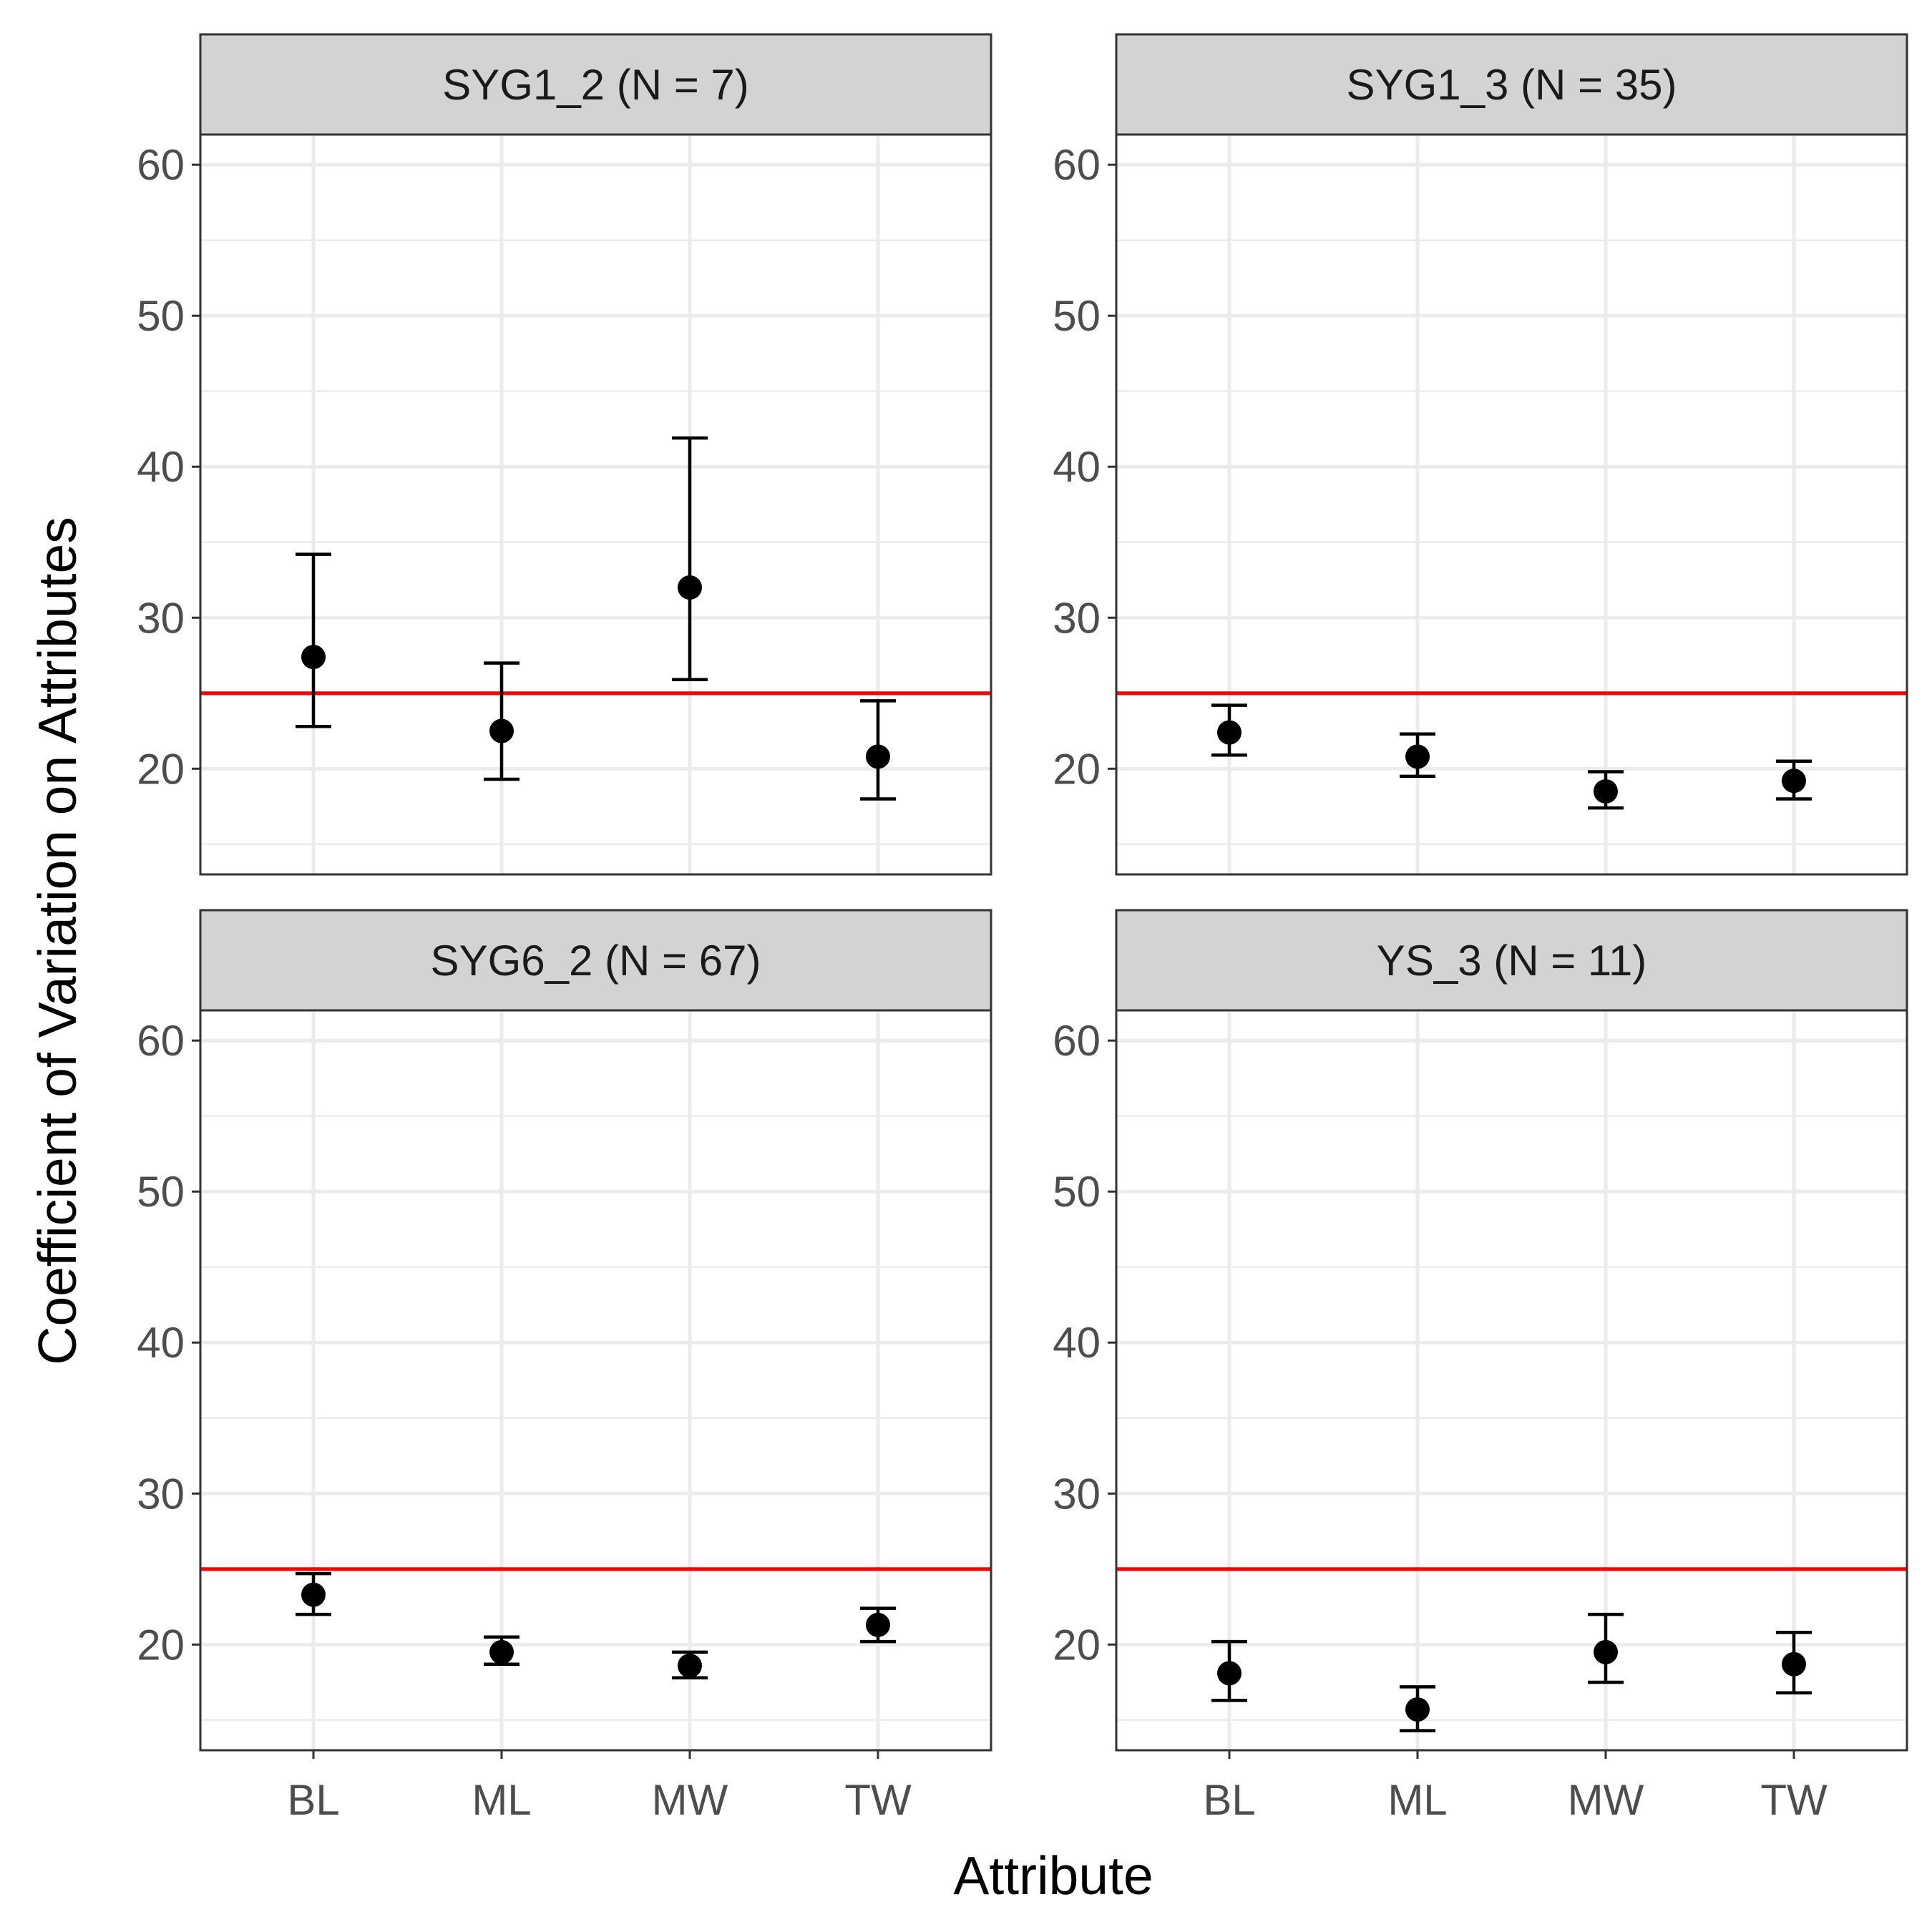  I want to click on panel-title: SYG1_2 (N = 7), so click(595, 85).